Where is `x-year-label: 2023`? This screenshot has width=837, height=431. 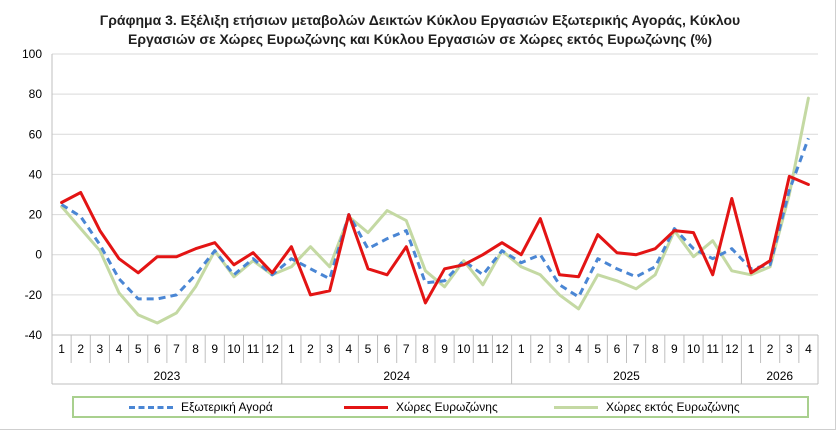 x-year-label: 2023 is located at coordinates (167, 376).